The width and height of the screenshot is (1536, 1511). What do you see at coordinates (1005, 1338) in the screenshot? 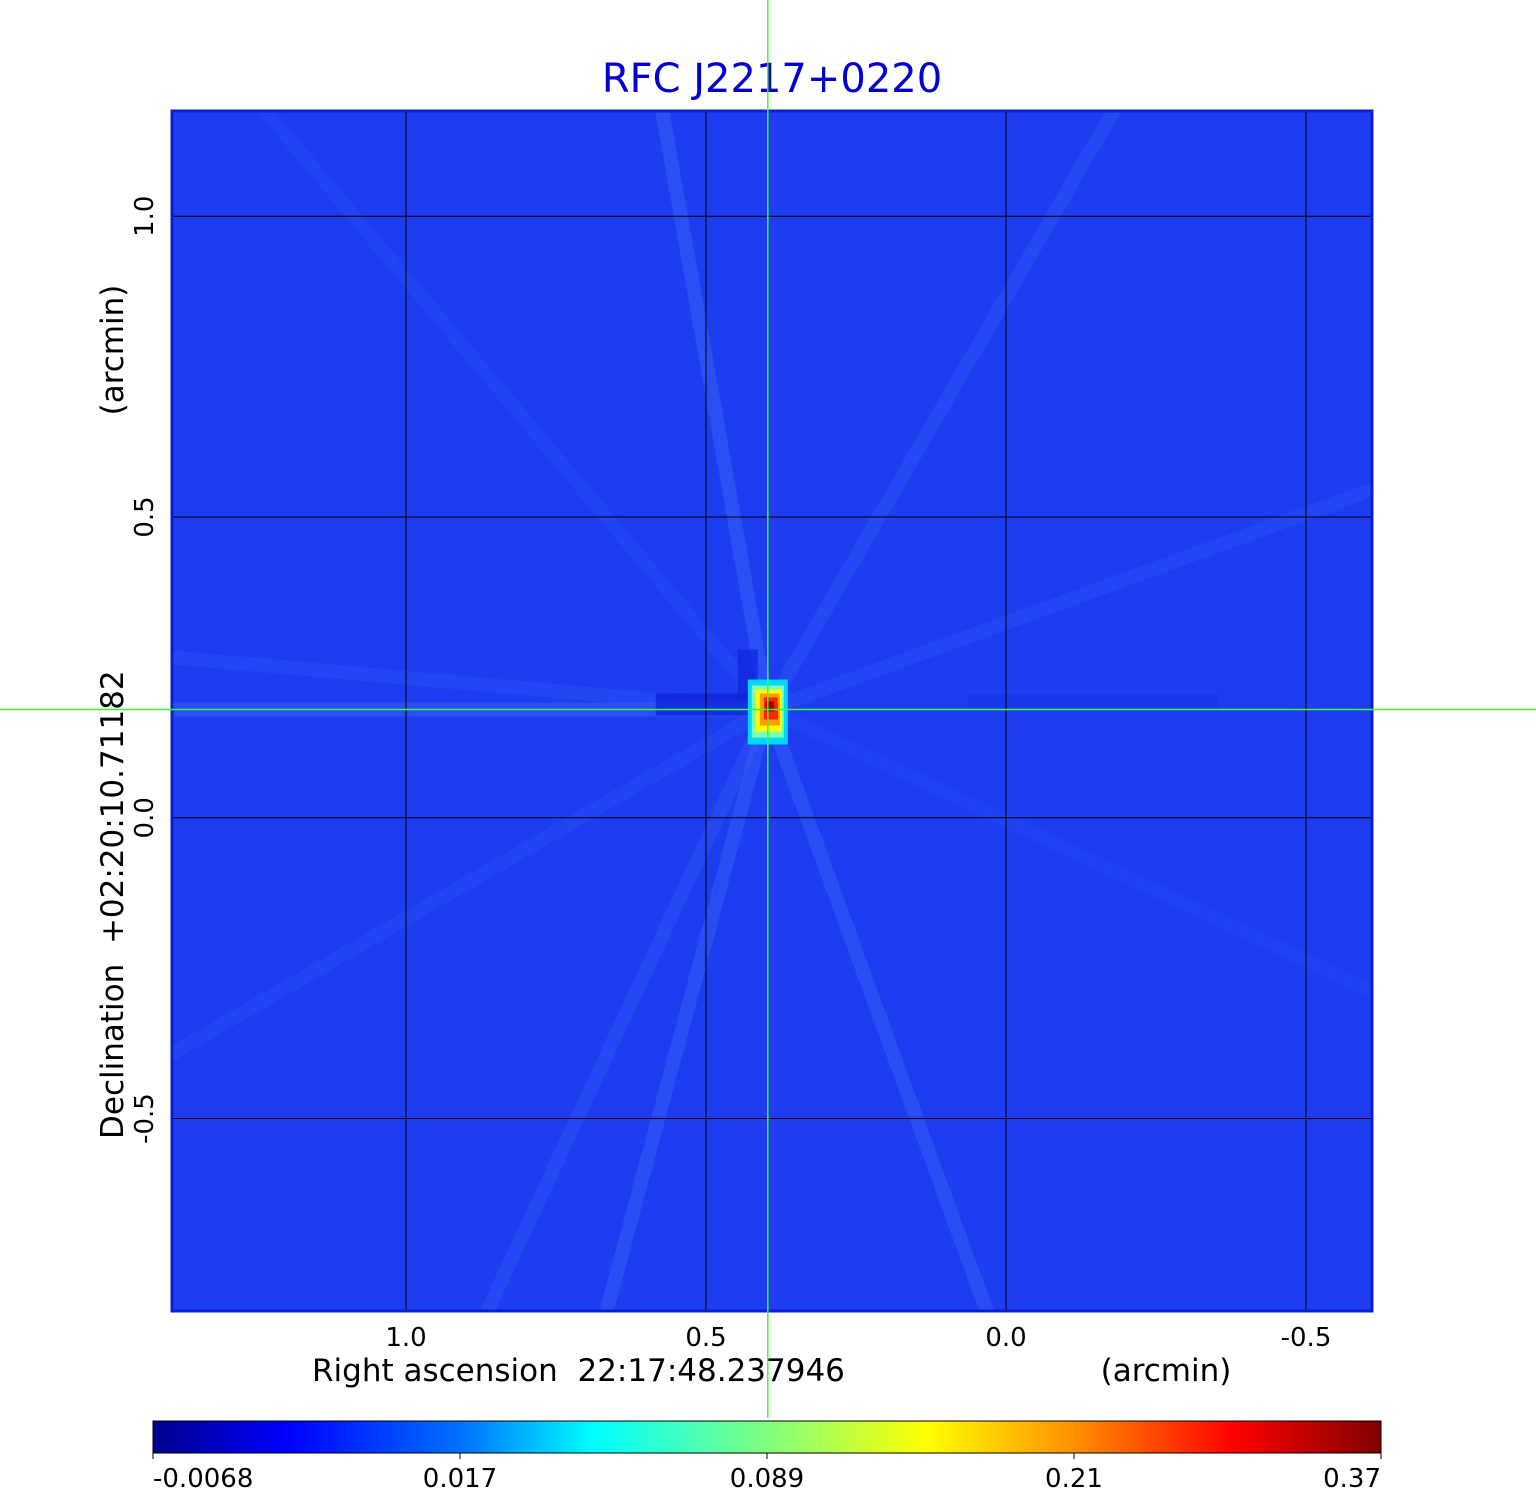
I see `x-tick-label: 0.0` at bounding box center [1005, 1338].